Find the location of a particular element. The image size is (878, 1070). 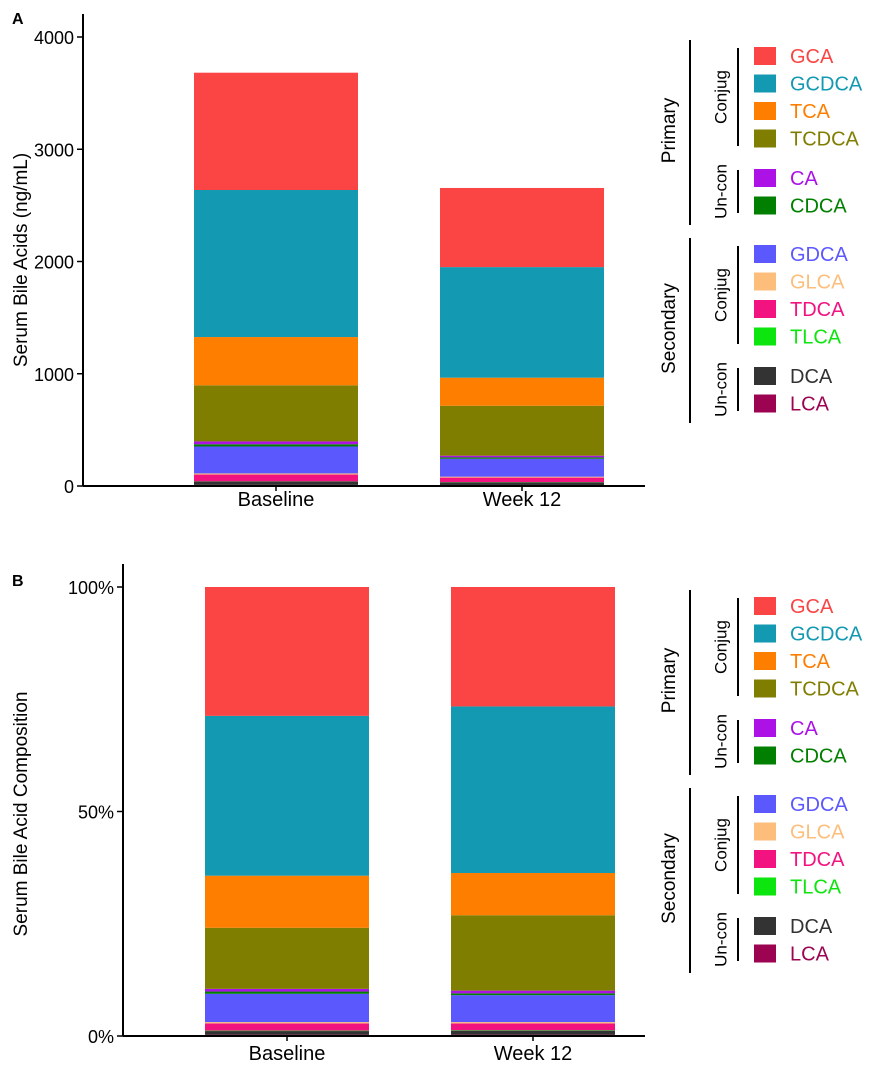

legend-label-cdca: CDCA is located at coordinates (818, 757).